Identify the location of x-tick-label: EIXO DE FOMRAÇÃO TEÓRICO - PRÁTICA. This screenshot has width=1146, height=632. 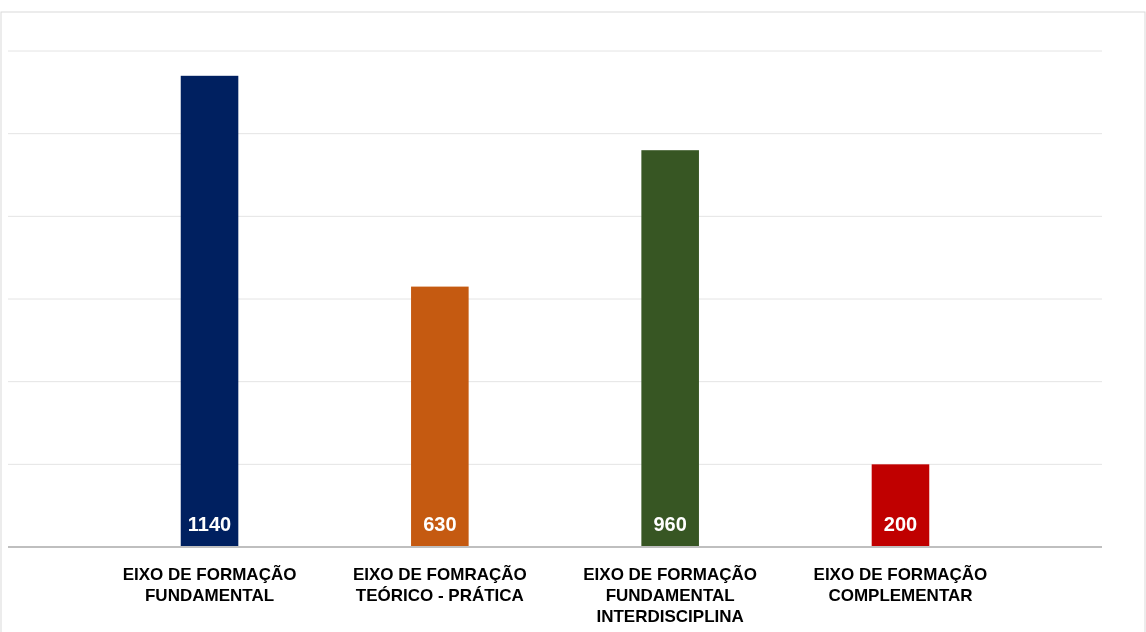
(439, 584).